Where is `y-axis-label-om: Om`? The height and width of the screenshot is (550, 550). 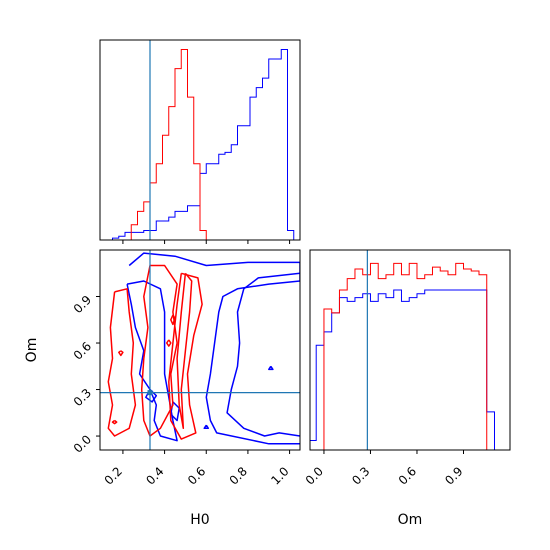
y-axis-label-om: Om is located at coordinates (32, 350).